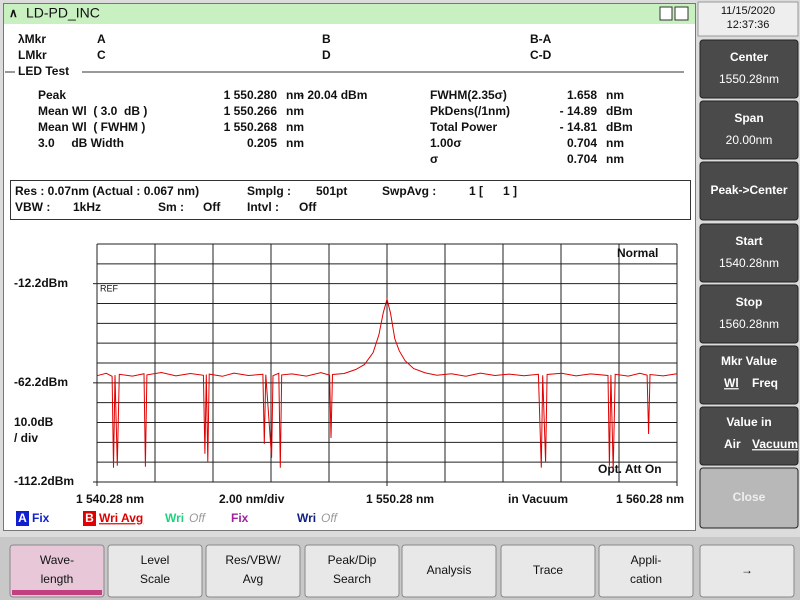  What do you see at coordinates (748, 241) in the screenshot?
I see `side-key-label: Start` at bounding box center [748, 241].